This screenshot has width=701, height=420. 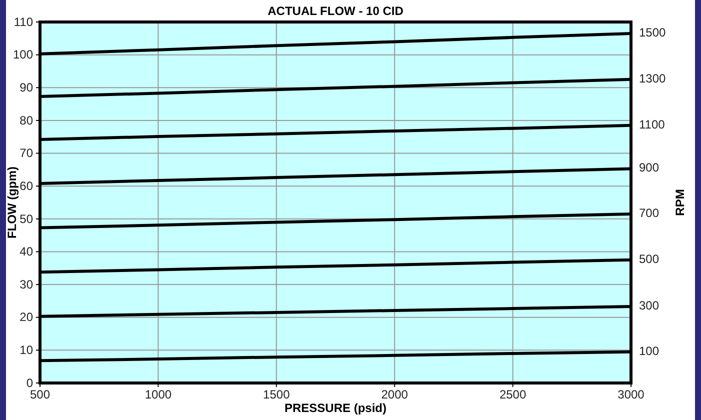 What do you see at coordinates (649, 259) in the screenshot?
I see `series-label: 500` at bounding box center [649, 259].